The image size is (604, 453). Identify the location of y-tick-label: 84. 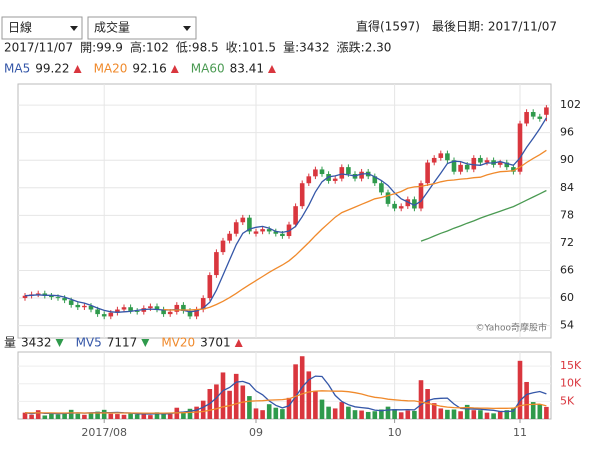
(567, 187).